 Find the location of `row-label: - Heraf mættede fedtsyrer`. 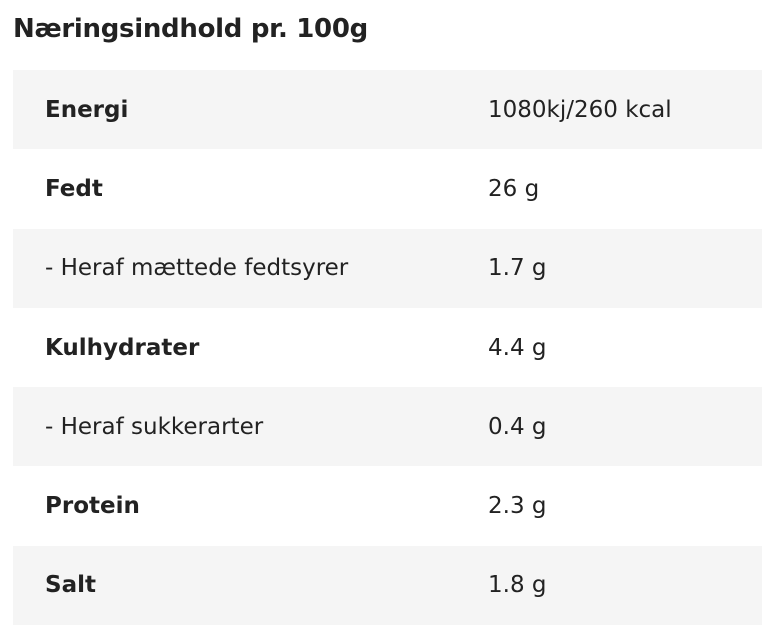

row-label: - Heraf mættede fedtsyrer is located at coordinates (197, 268).